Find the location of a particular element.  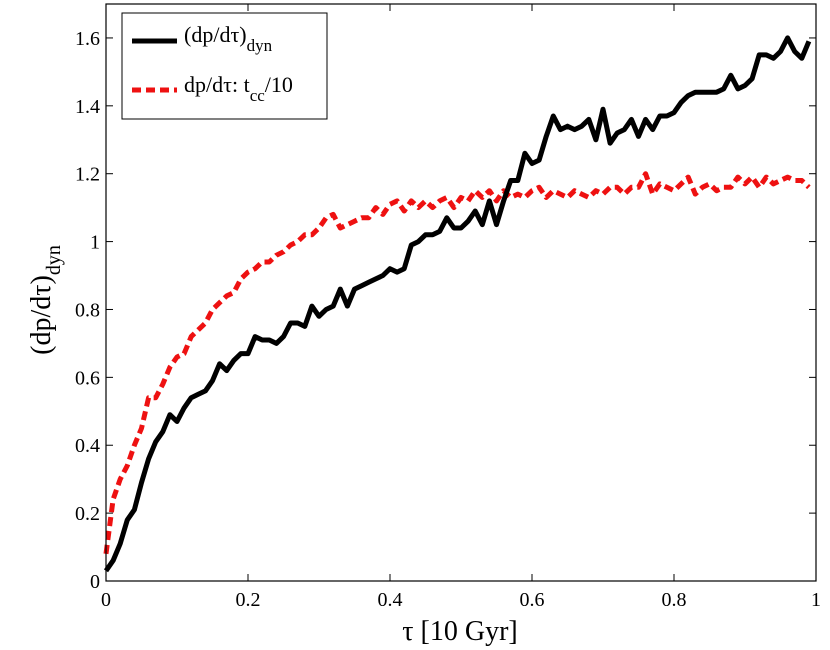

x-tick-label: 1 is located at coordinates (816, 600).